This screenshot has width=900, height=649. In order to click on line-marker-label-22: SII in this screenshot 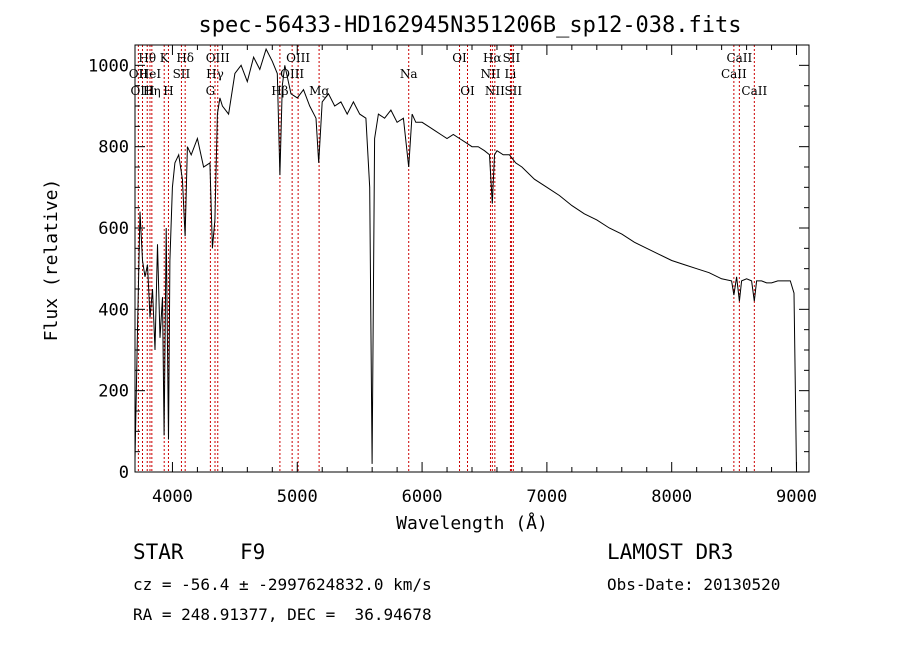, I will do `click(512, 58)`.